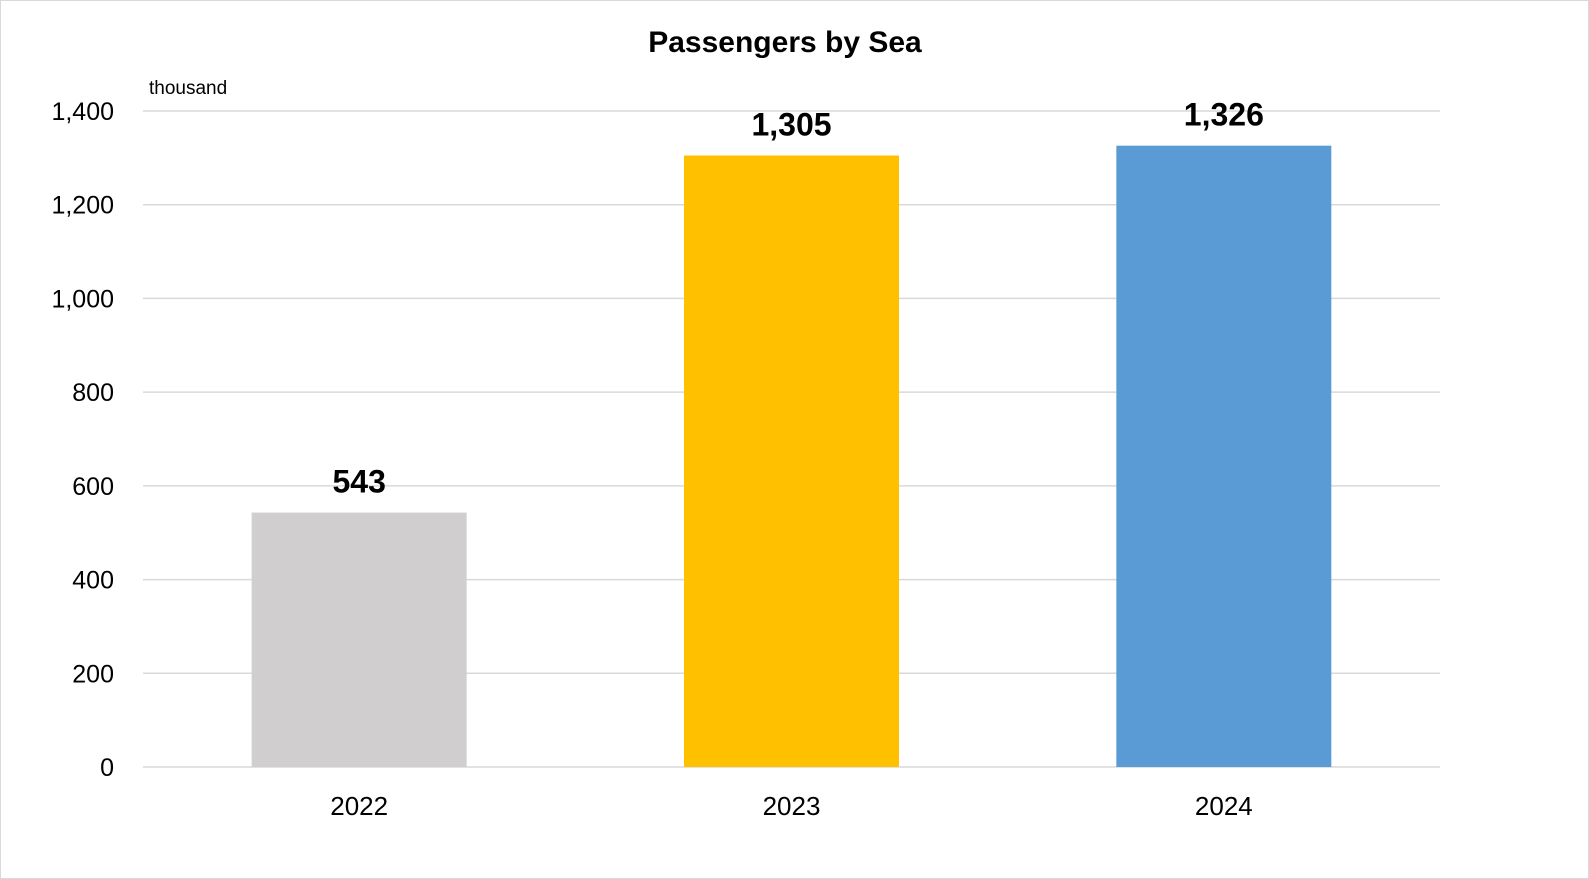 Image resolution: width=1589 pixels, height=879 pixels. Describe the element at coordinates (1224, 806) in the screenshot. I see `x-tick-label-2024: 2024` at that location.